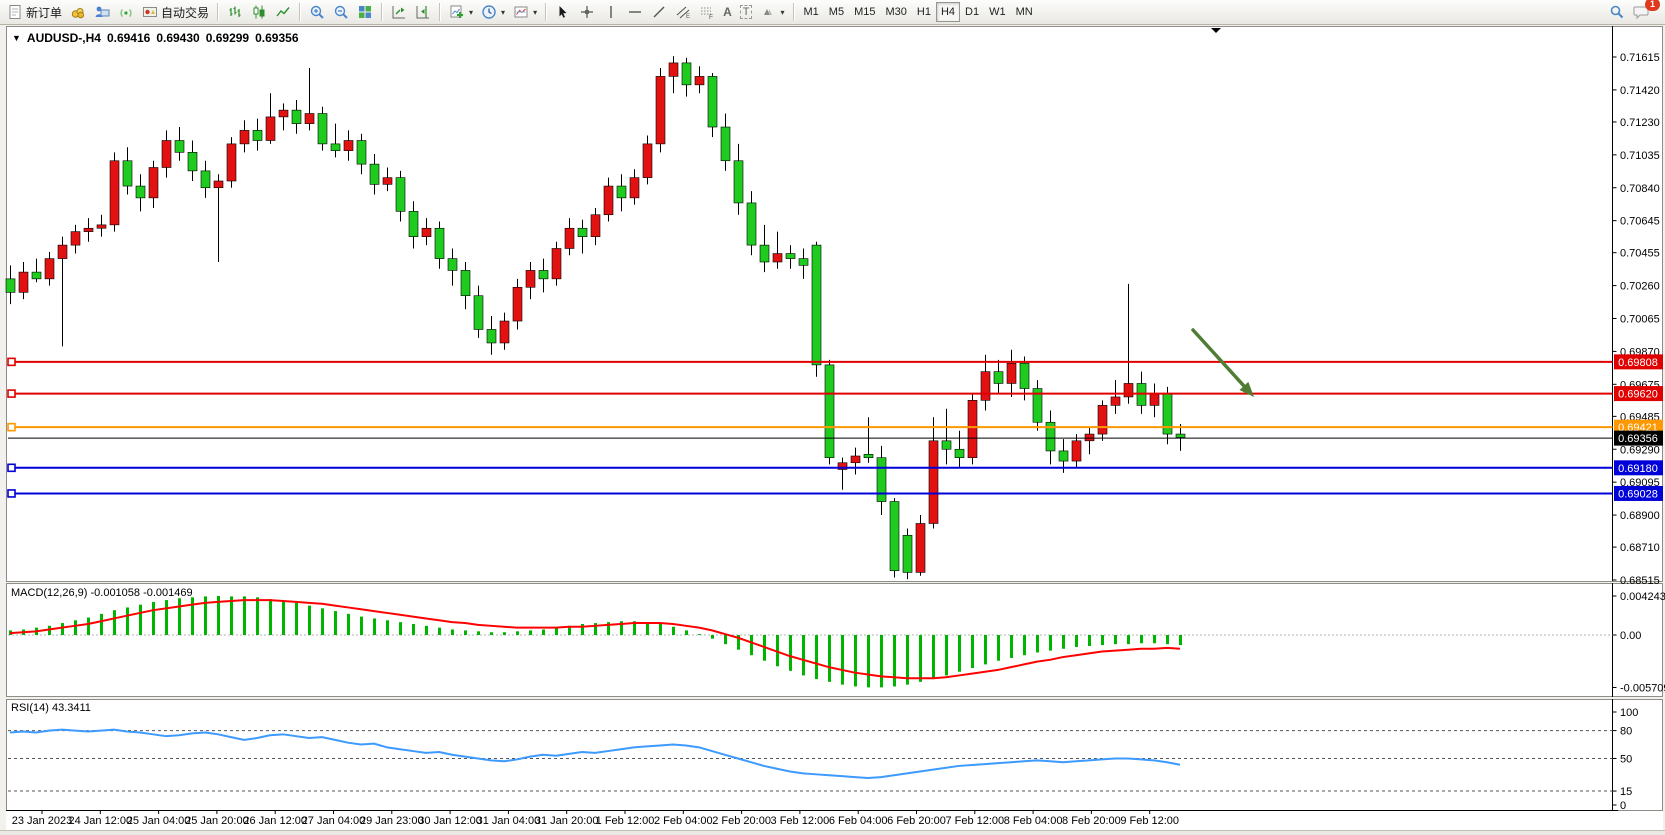  Describe the element at coordinates (150, 12) in the screenshot. I see `auto-trading-icon` at that location.